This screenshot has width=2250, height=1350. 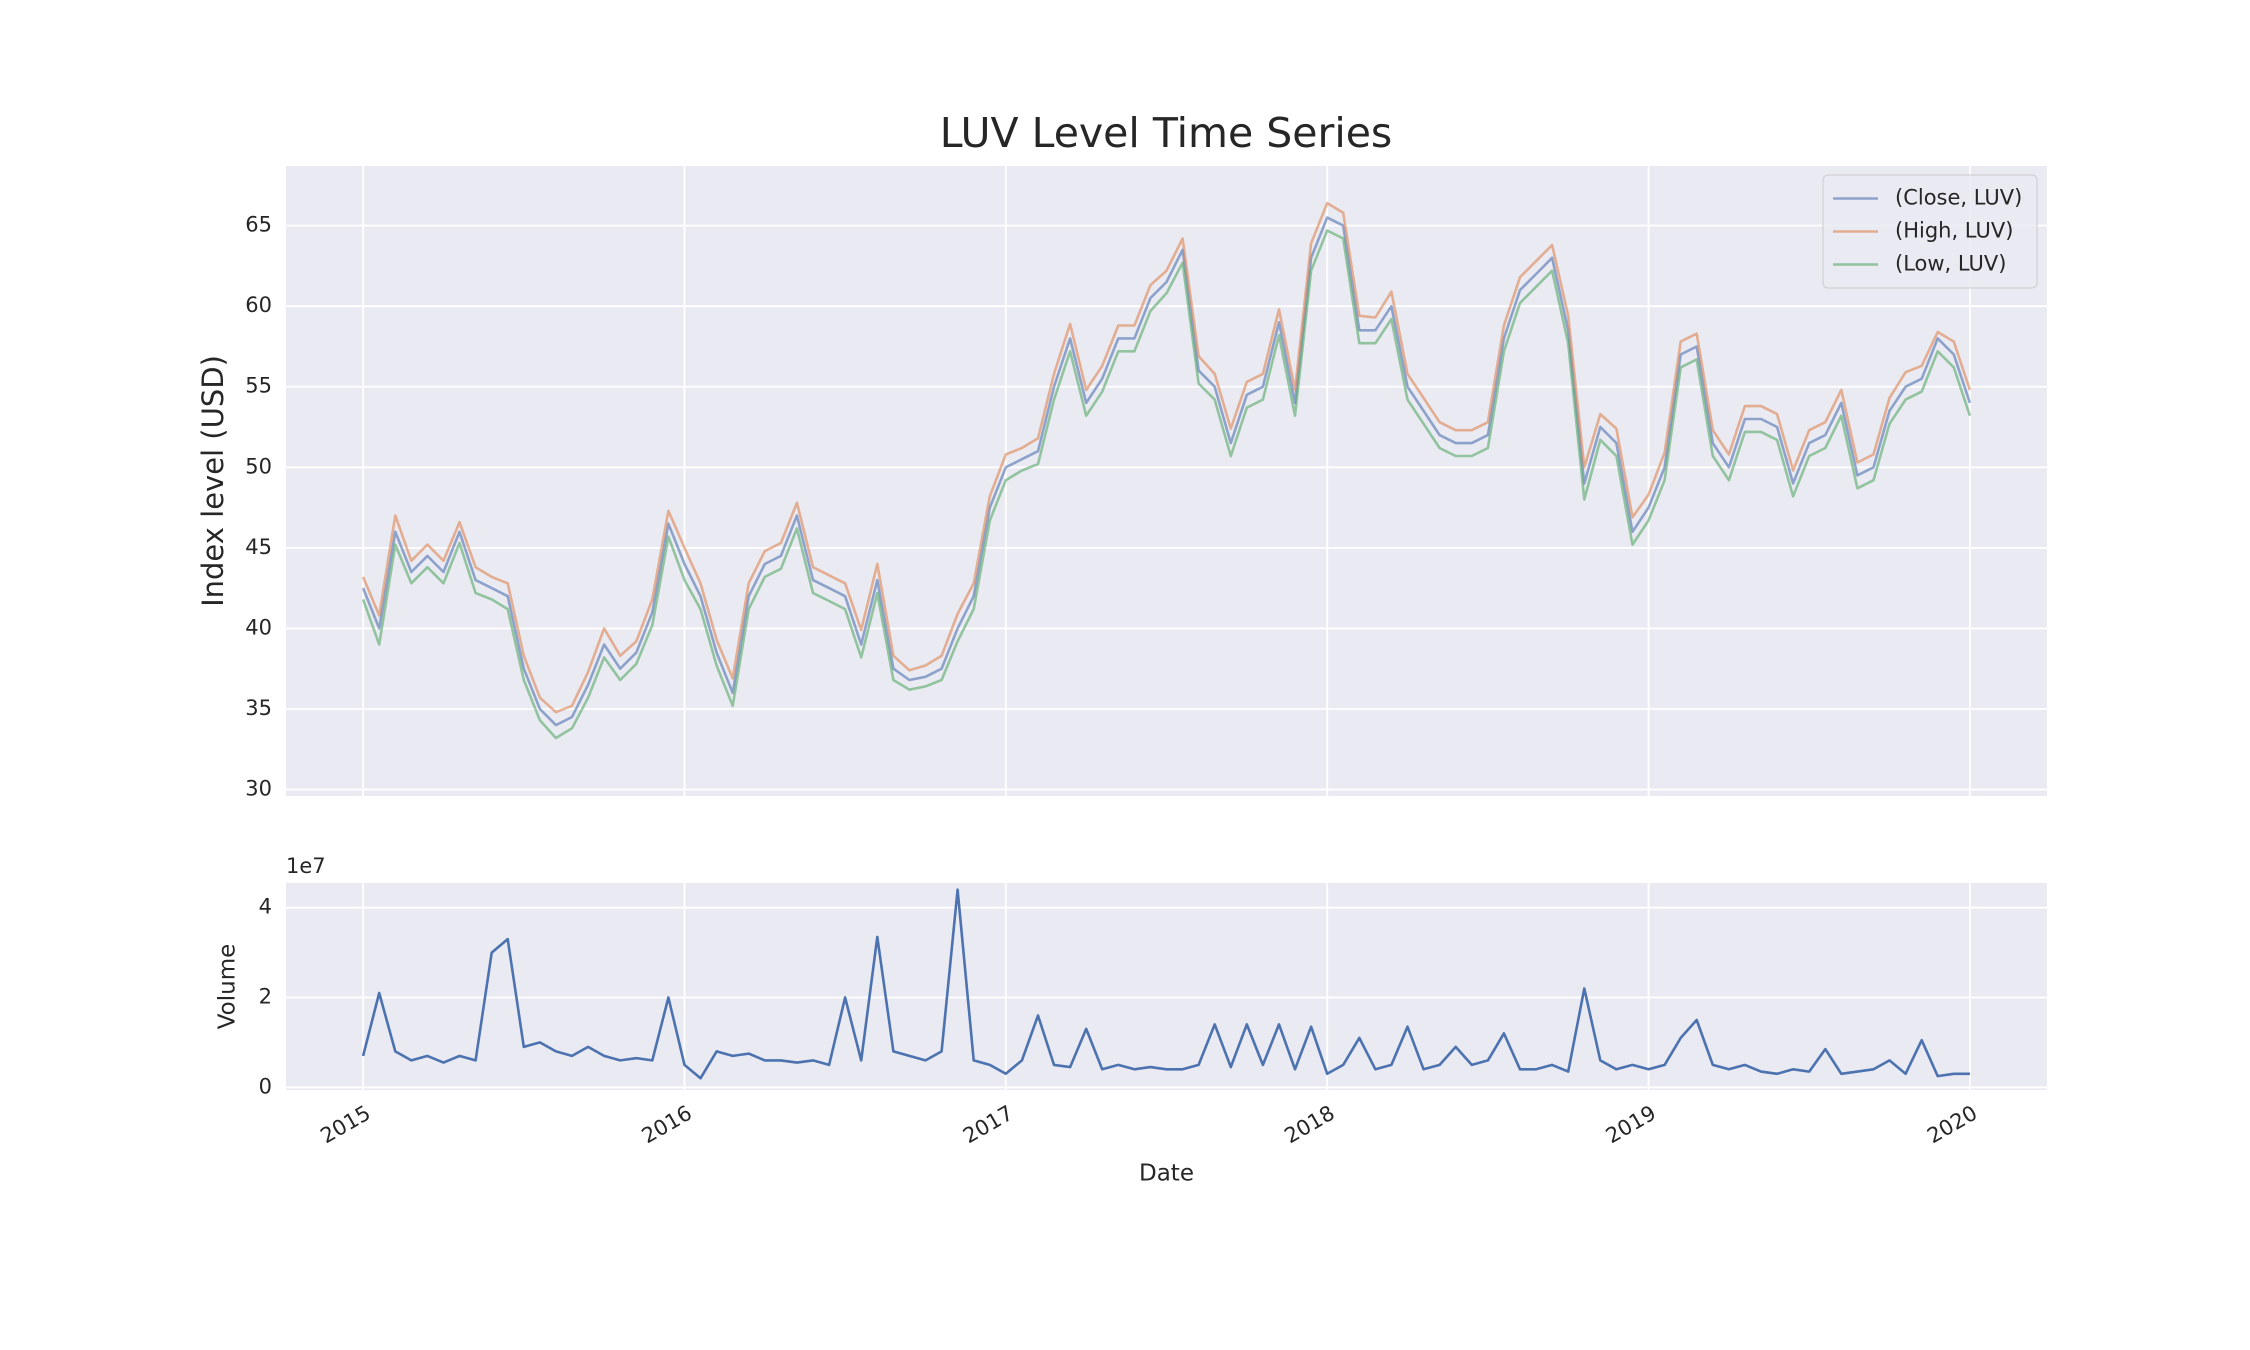 I want to click on y-tick-label: 0, so click(x=265, y=1086).